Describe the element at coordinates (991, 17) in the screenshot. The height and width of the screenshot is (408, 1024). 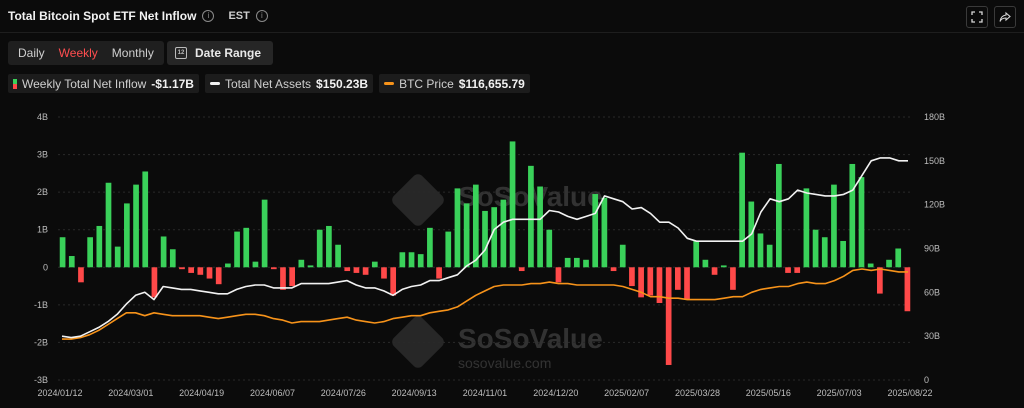
I see `top-actions` at that location.